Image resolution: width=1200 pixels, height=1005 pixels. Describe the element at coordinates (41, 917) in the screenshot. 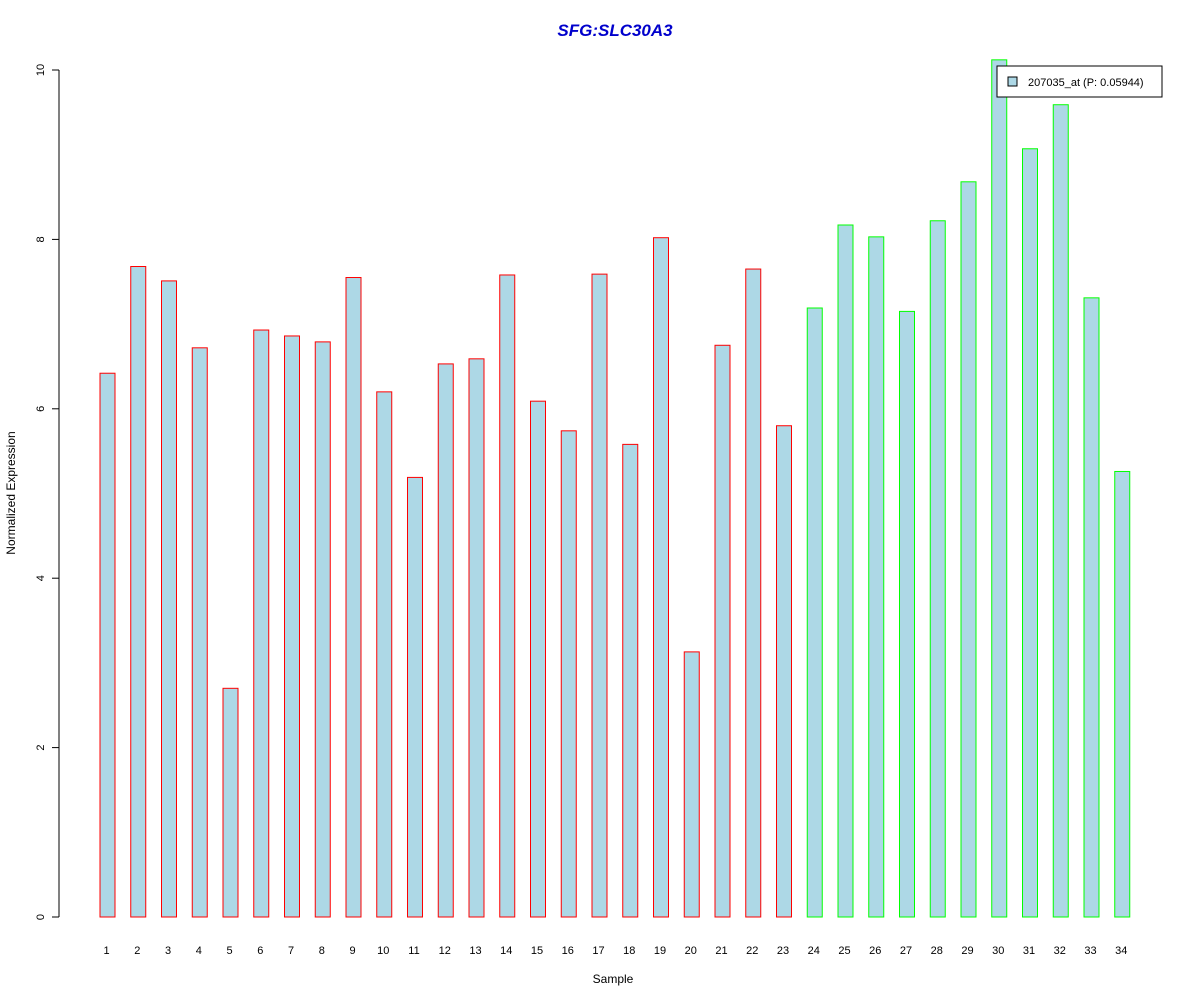

I see `y-tick-label: 0` at that location.